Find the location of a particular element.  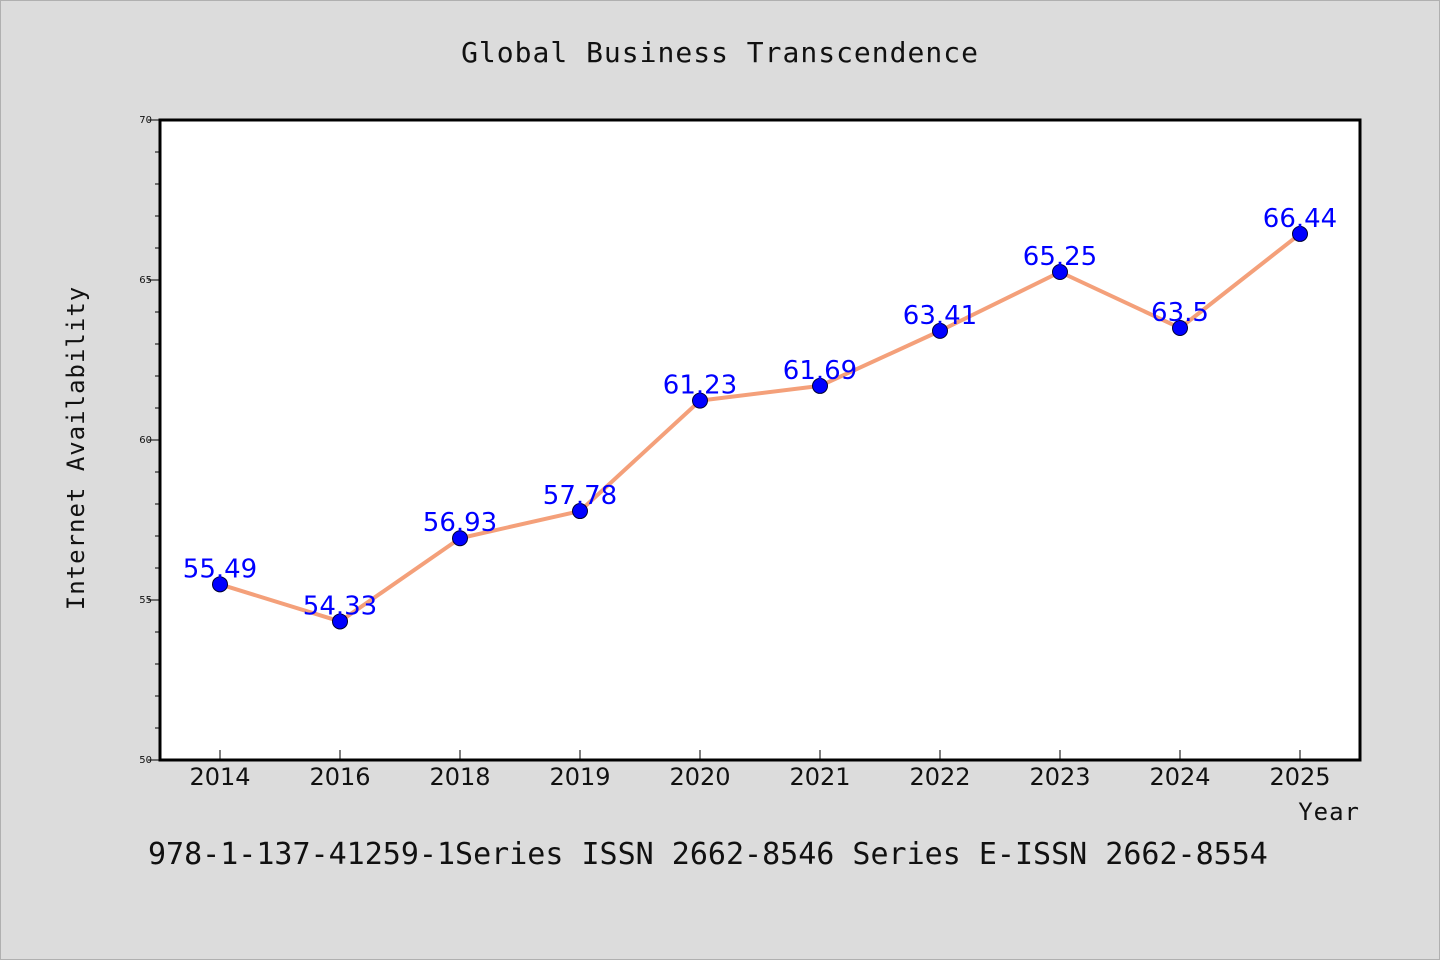

data-label: 66.44 is located at coordinates (1300, 219).